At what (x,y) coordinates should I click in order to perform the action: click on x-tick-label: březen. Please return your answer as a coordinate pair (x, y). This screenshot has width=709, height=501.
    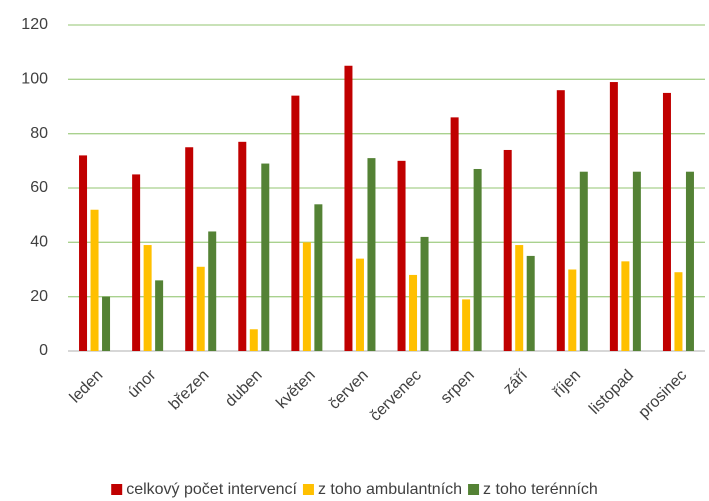
    Looking at the image, I should click on (189, 390).